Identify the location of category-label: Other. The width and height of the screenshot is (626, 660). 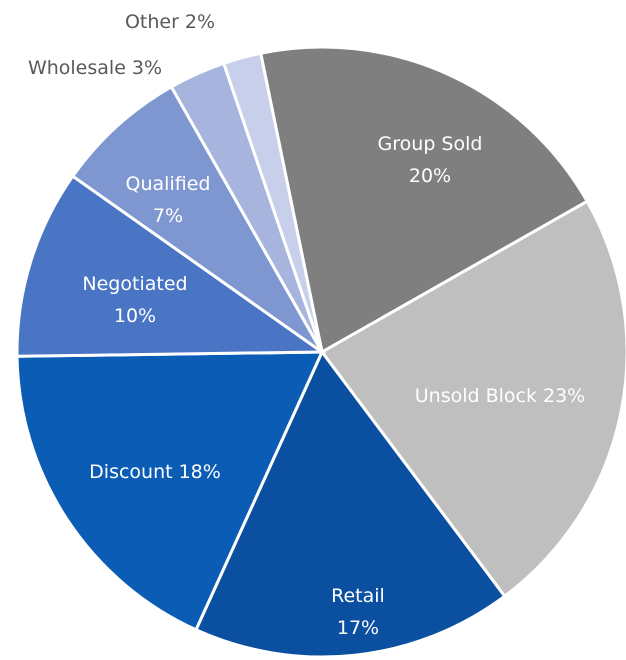
(152, 22).